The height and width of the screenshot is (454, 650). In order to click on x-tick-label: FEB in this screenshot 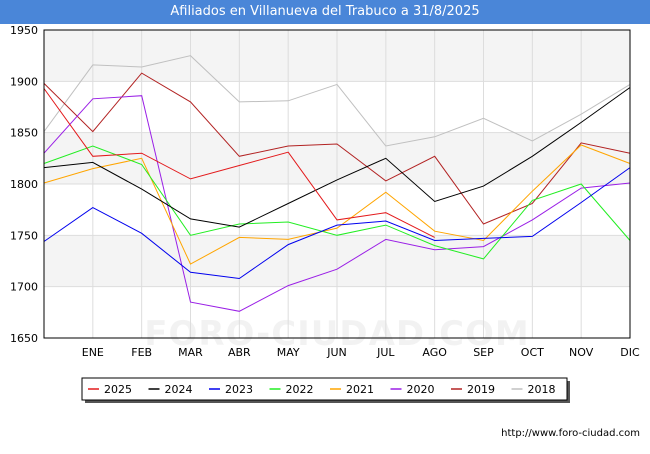, I will do `click(141, 352)`.